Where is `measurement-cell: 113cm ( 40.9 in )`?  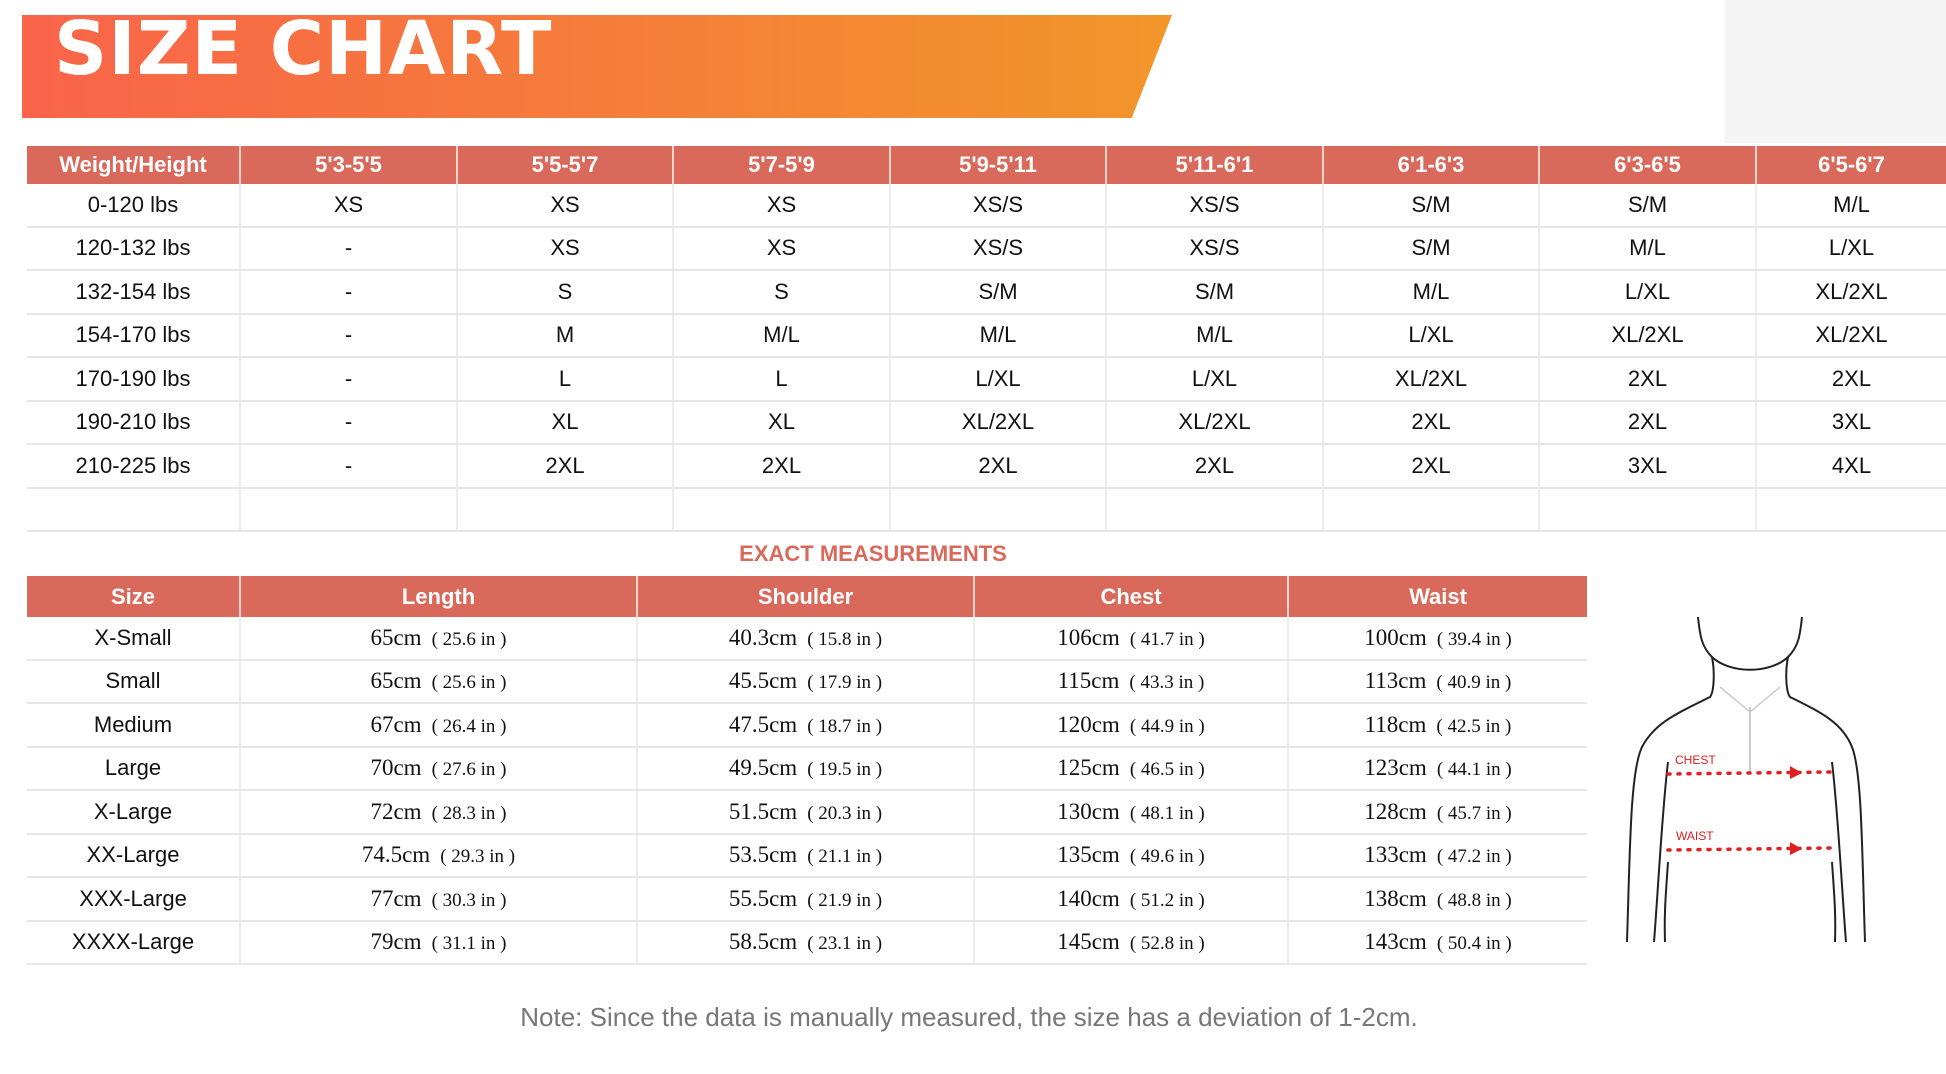
measurement-cell: 113cm ( 40.9 in ) is located at coordinates (1437, 681).